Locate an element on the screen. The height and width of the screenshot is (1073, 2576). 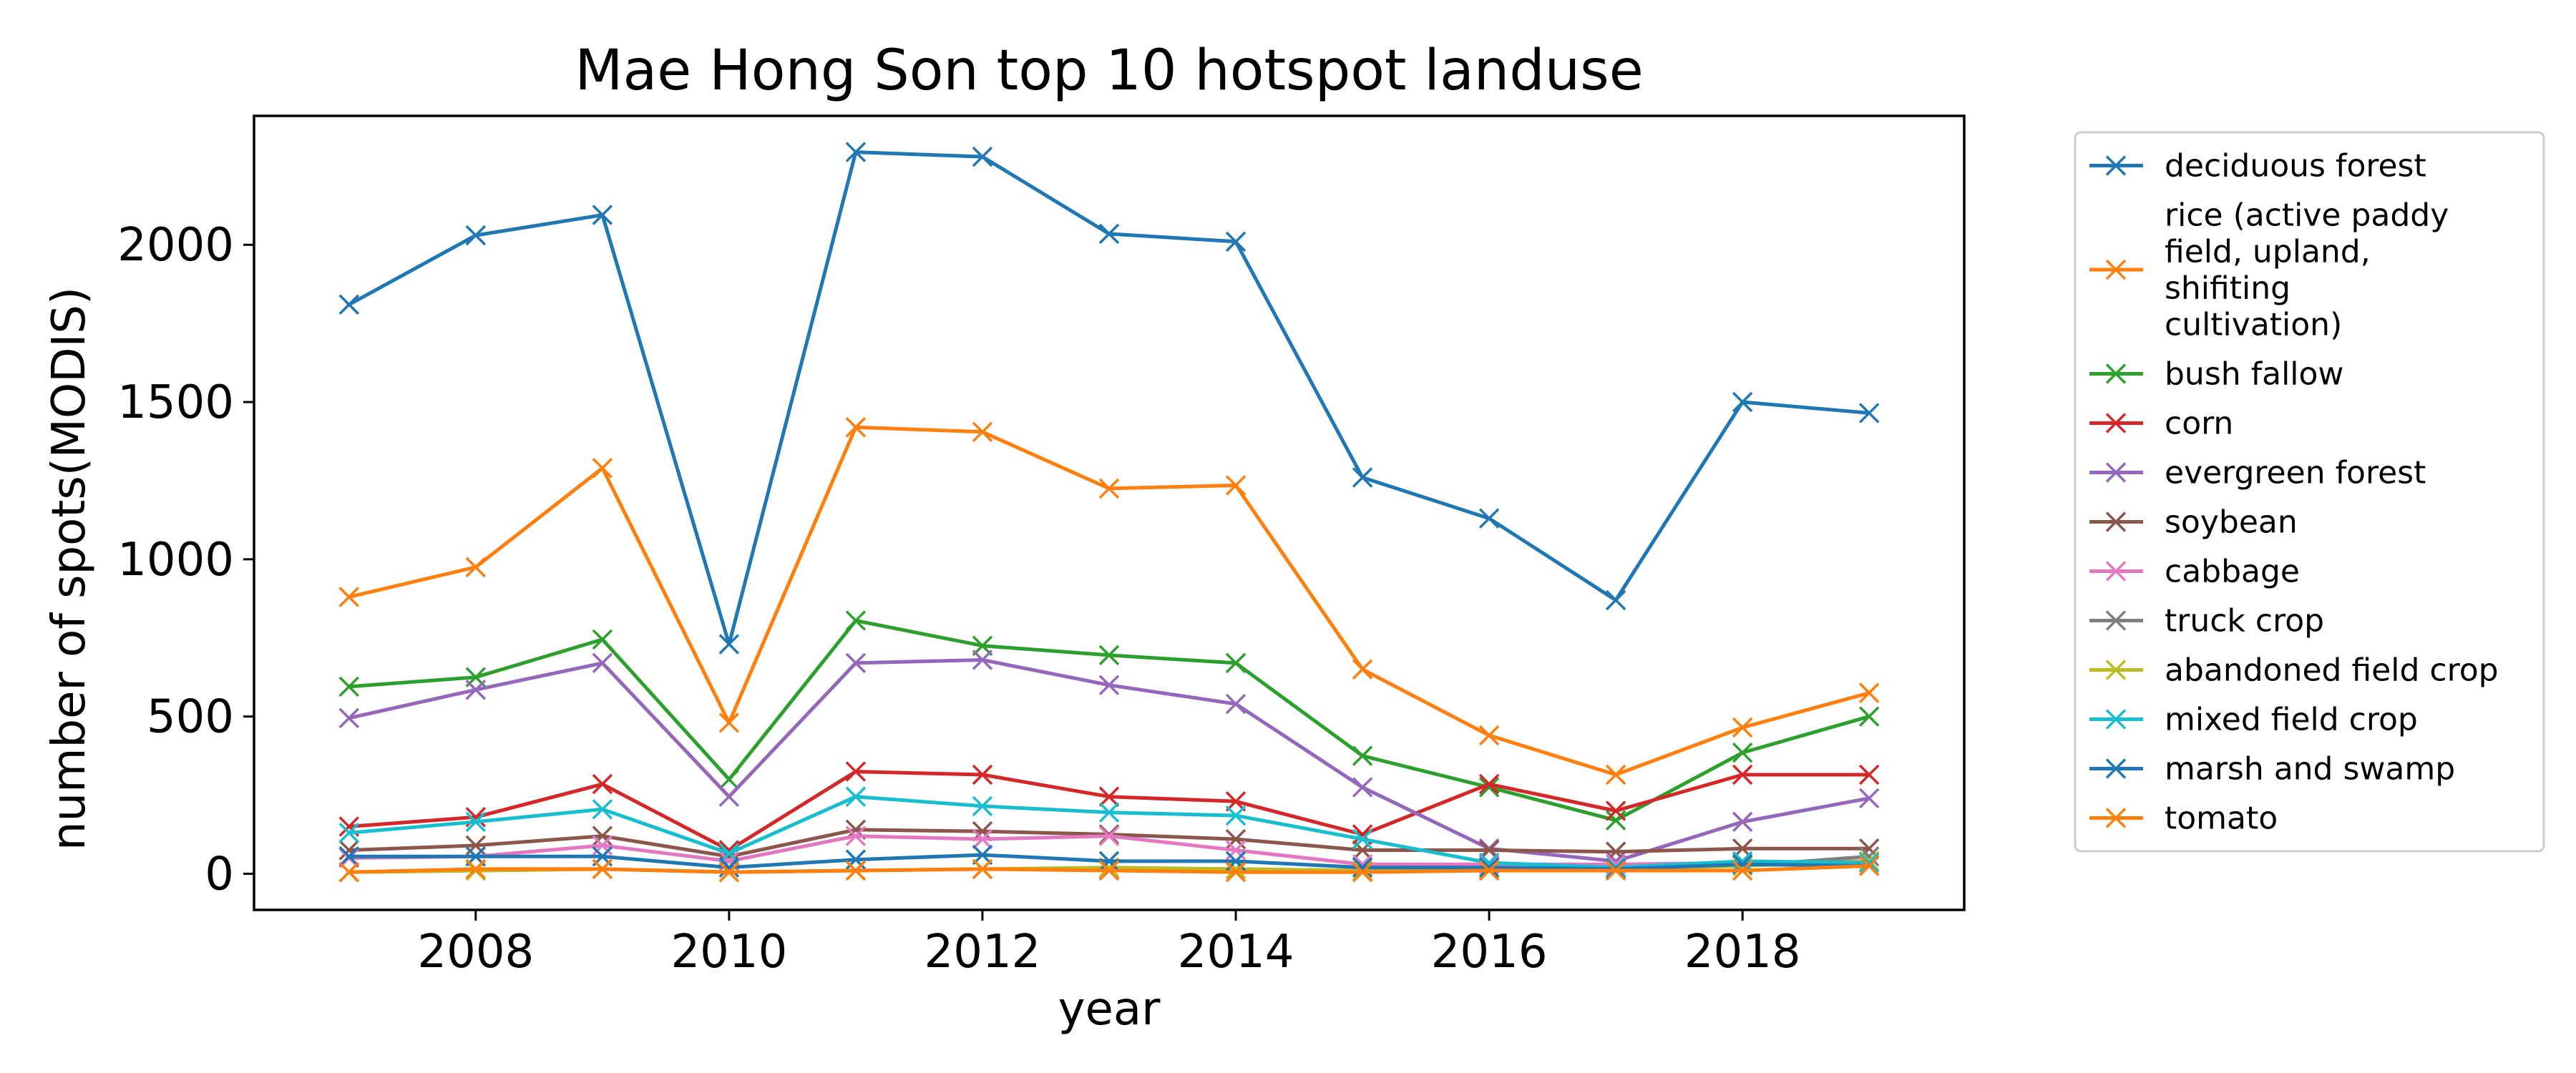
legend-label-line: cabbage is located at coordinates (2232, 572).